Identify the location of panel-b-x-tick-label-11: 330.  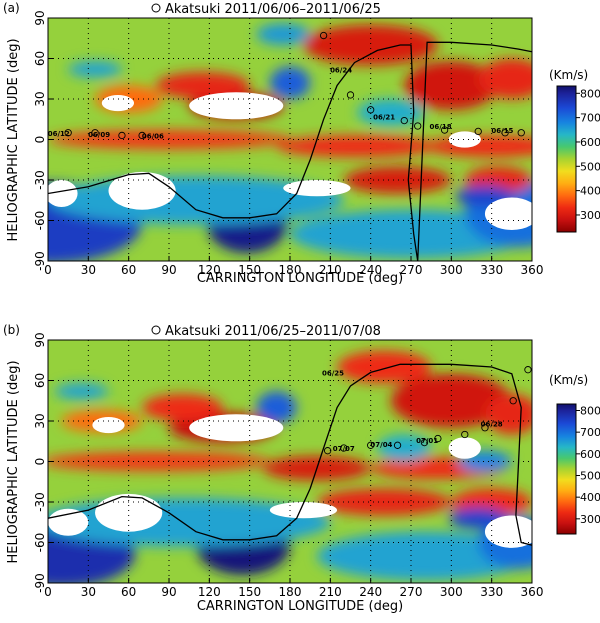
(491, 592).